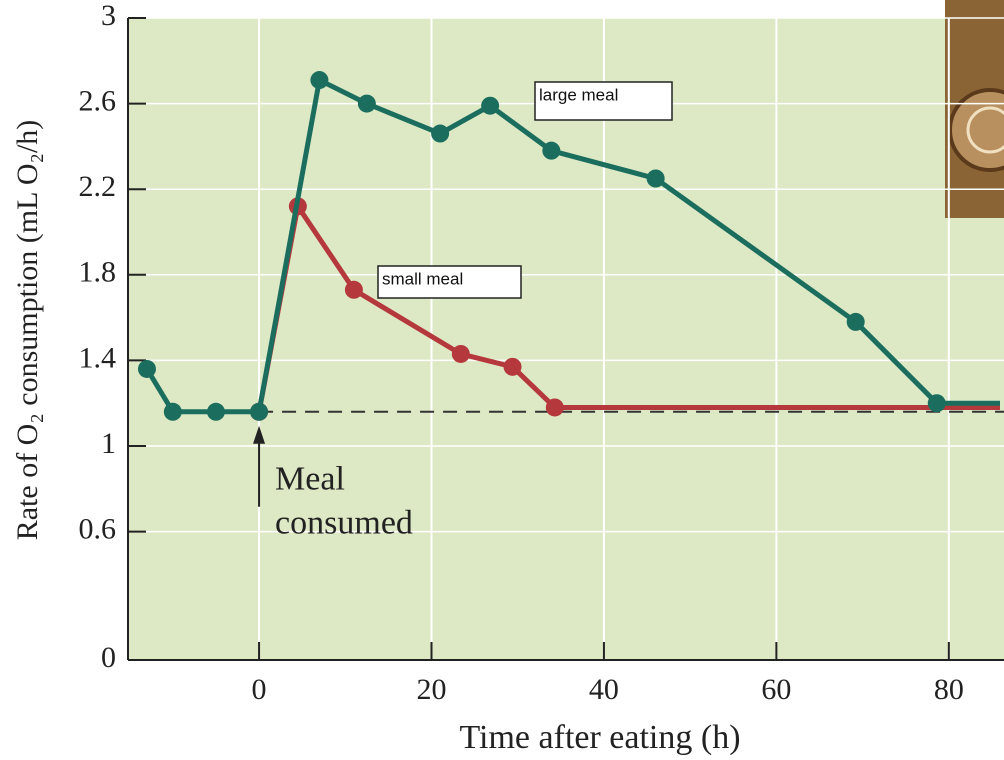  What do you see at coordinates (310, 479) in the screenshot?
I see `annotation: Meal` at bounding box center [310, 479].